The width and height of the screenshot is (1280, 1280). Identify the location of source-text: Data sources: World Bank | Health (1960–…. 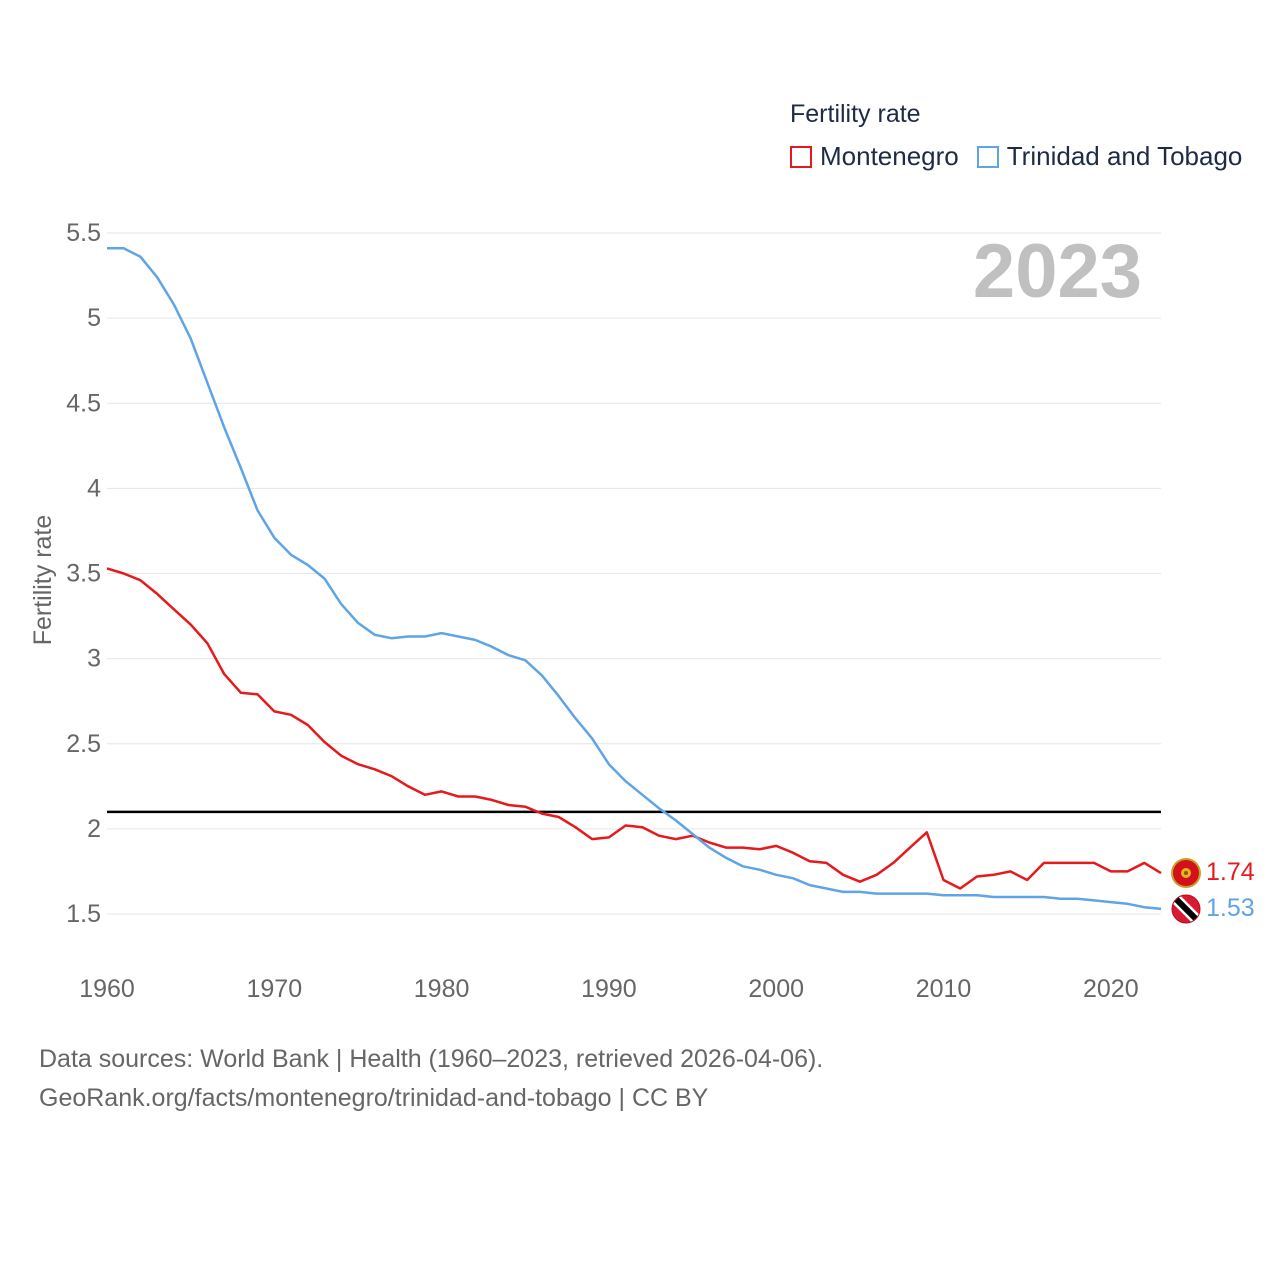
(431, 1059).